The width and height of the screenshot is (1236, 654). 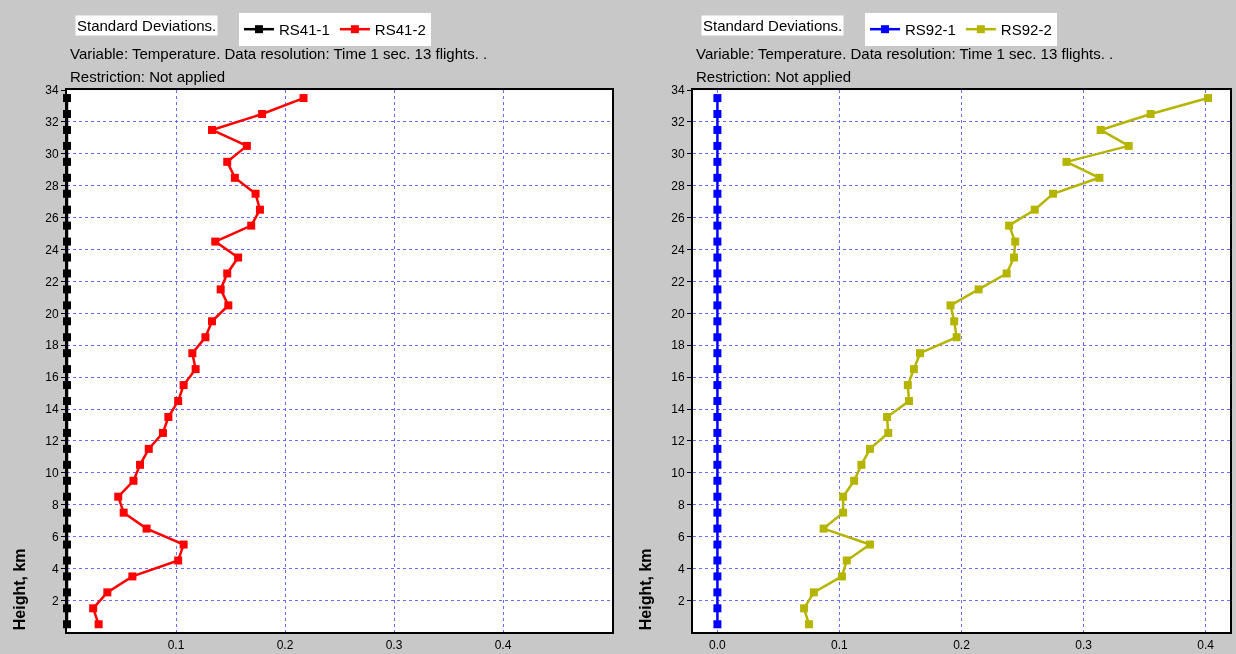 I want to click on legend-label: RS92-2, so click(x=1026, y=30).